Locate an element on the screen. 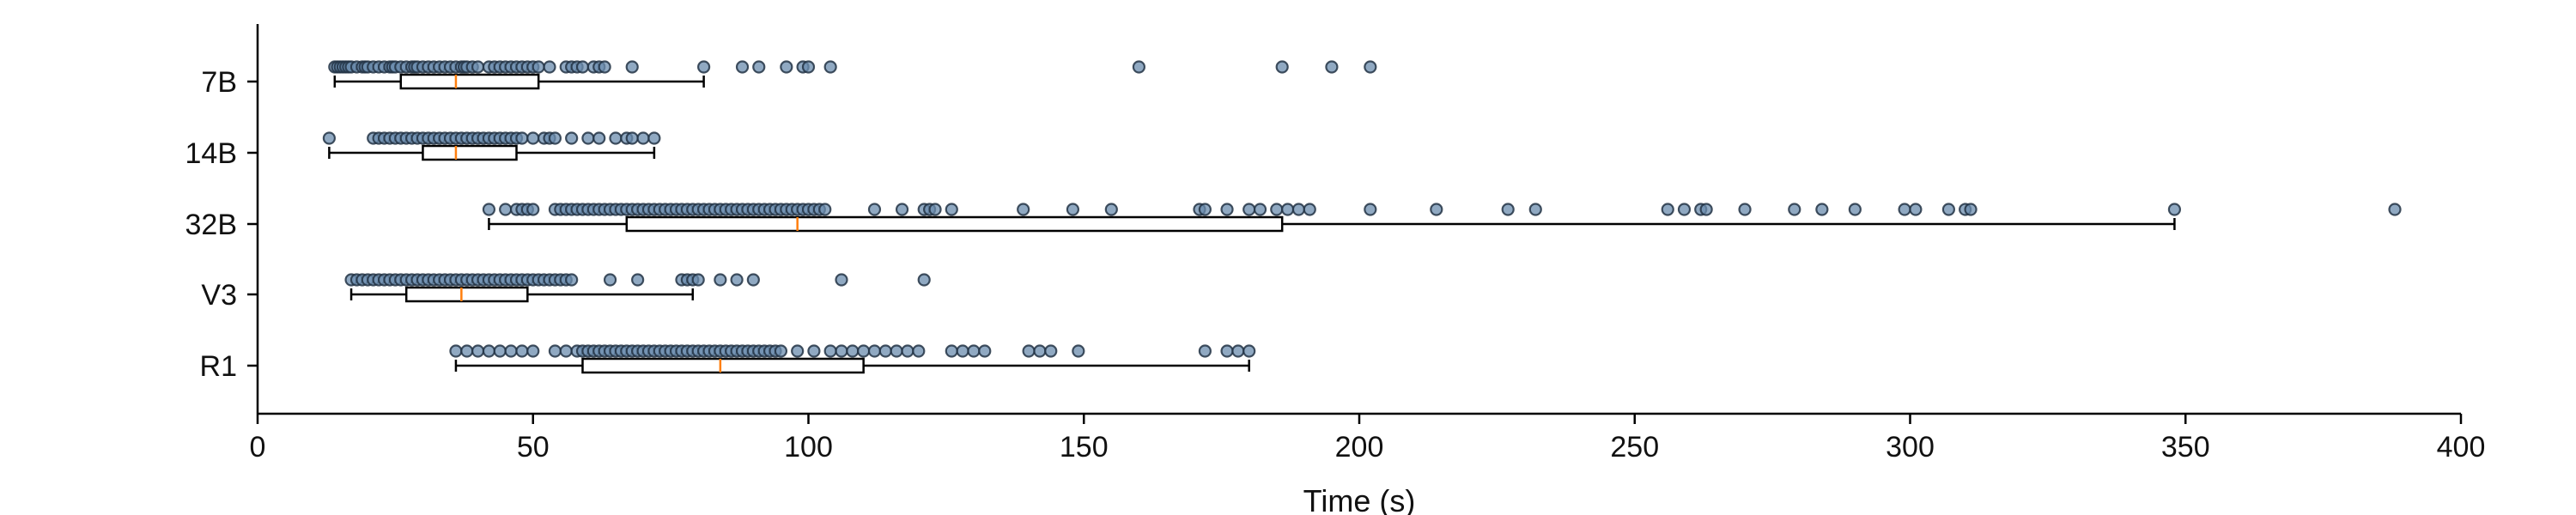  x-tick-label: 300 is located at coordinates (1910, 447).